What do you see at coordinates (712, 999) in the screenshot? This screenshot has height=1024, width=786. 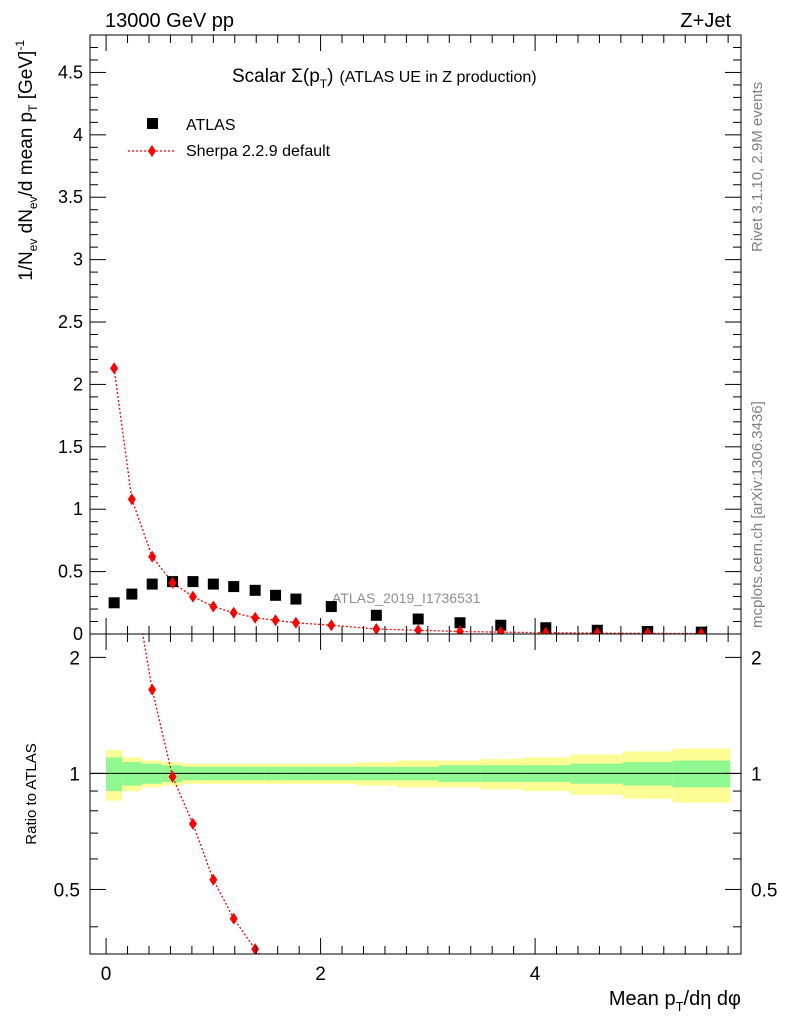 I see `xlabel-part-2: /dη dφ` at bounding box center [712, 999].